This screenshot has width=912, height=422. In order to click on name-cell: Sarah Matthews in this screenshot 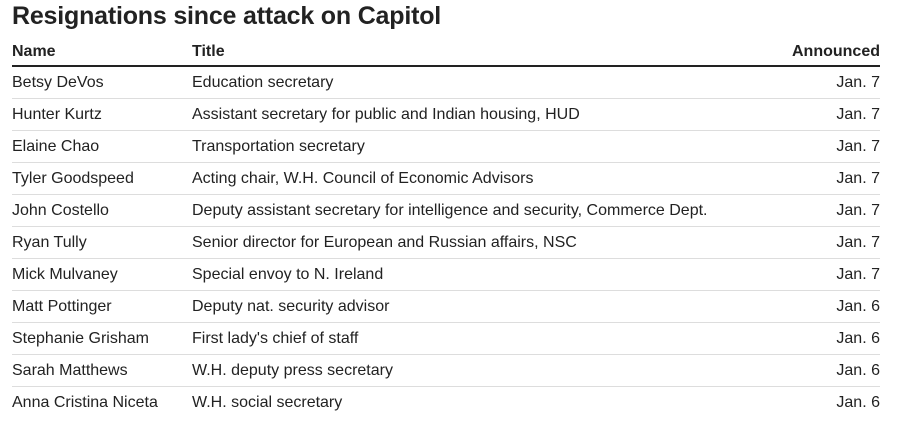, I will do `click(102, 370)`.